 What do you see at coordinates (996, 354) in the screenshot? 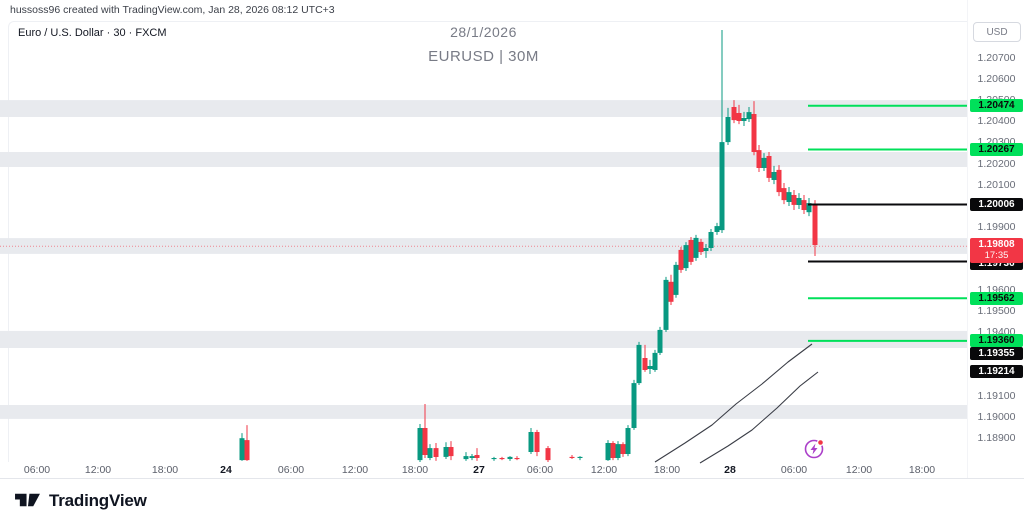
I see `price-level-badge: 1.19355` at bounding box center [996, 354].